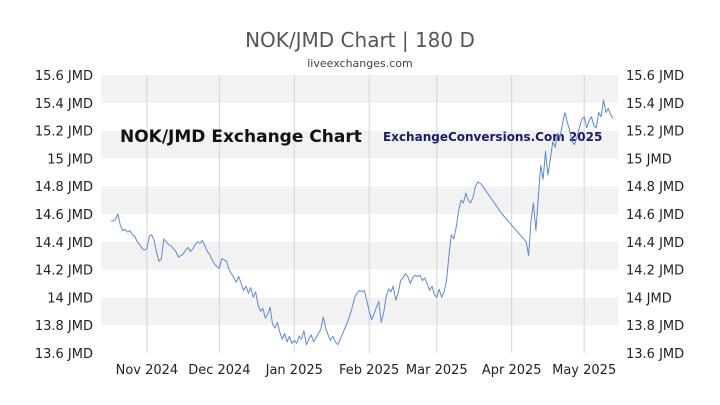 The height and width of the screenshot is (405, 720). Describe the element at coordinates (64, 243) in the screenshot. I see `y-tick-label-left: 14.4 JMD` at that location.